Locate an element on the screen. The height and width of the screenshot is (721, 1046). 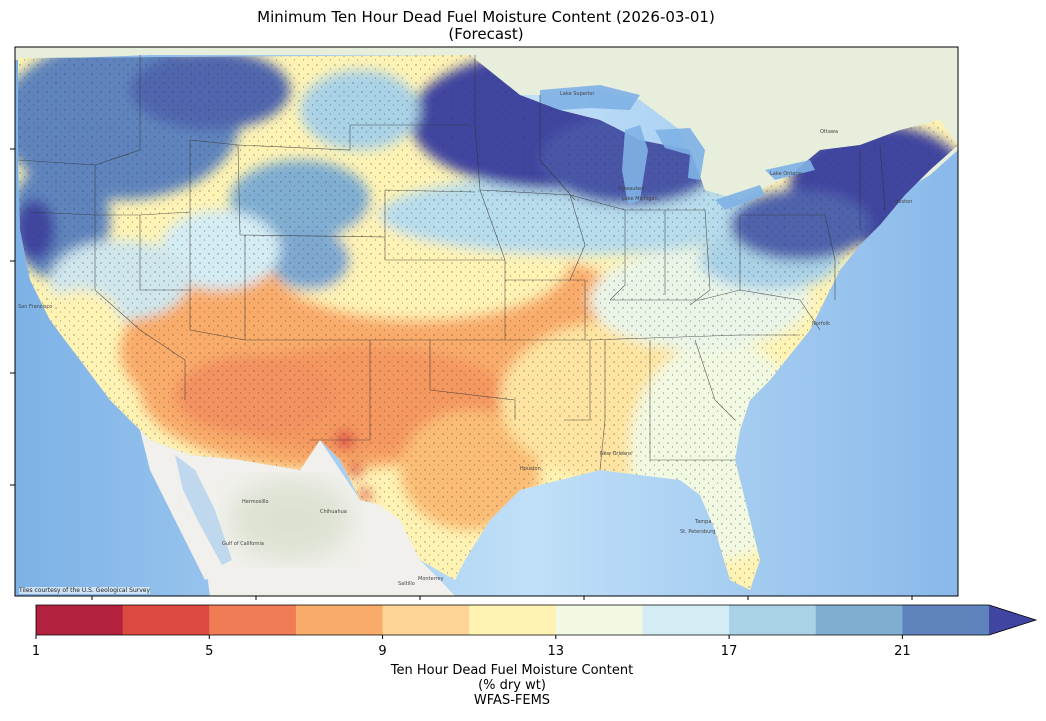
label-lake-michigan: Lake Michigan is located at coordinates (640, 199).